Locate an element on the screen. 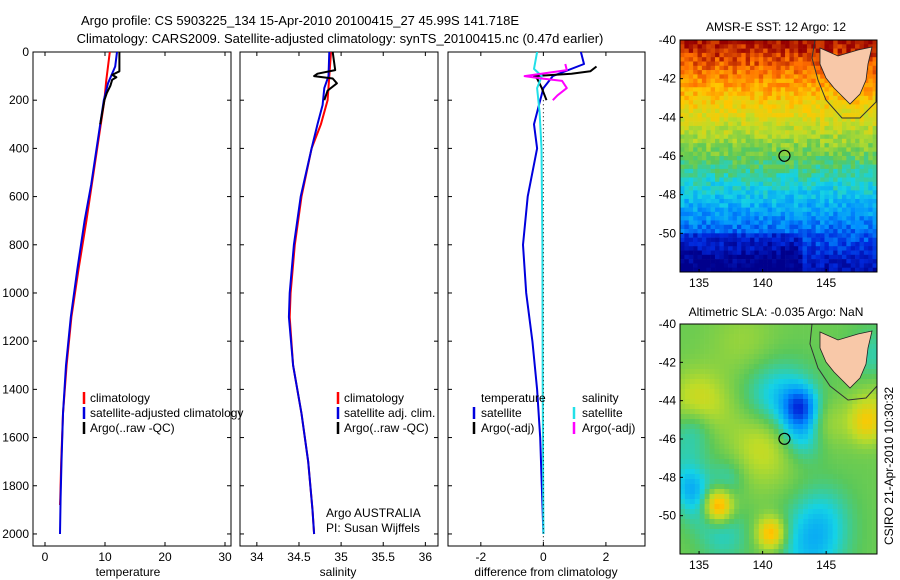 The height and width of the screenshot is (580, 900). sla-tasmania-land is located at coordinates (846, 359).